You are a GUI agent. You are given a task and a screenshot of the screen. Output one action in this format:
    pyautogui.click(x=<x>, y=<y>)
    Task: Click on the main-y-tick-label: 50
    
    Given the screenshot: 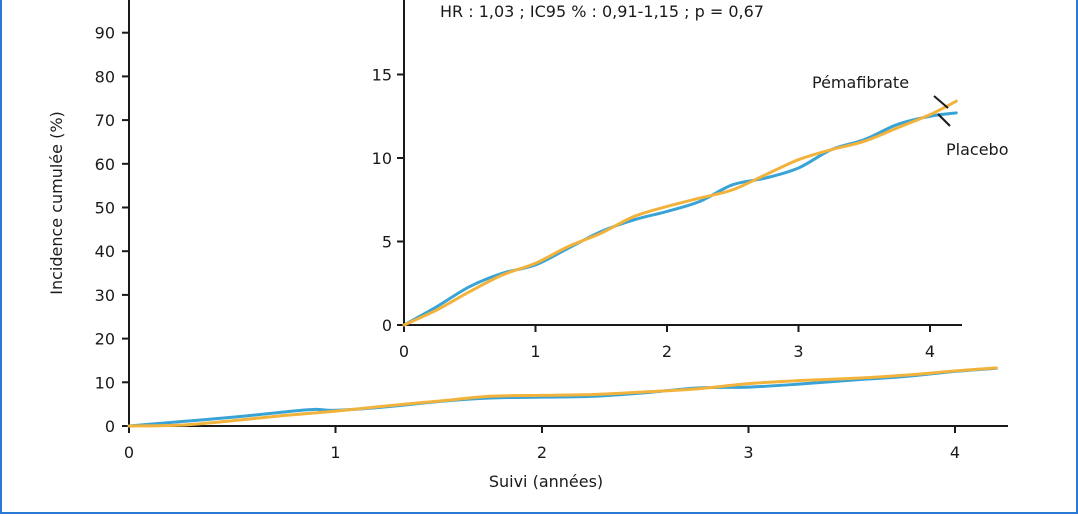 What is the action you would take?
    pyautogui.click(x=105, y=208)
    